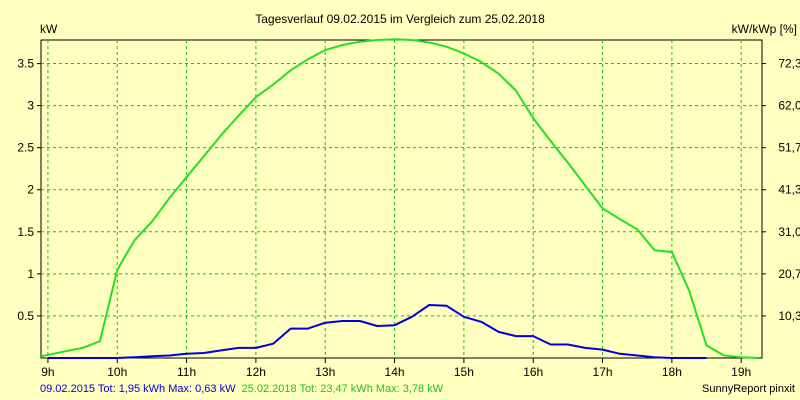 The height and width of the screenshot is (400, 800). Describe the element at coordinates (748, 389) in the screenshot. I see `footer-credit: SunnyReport pinxit` at that location.